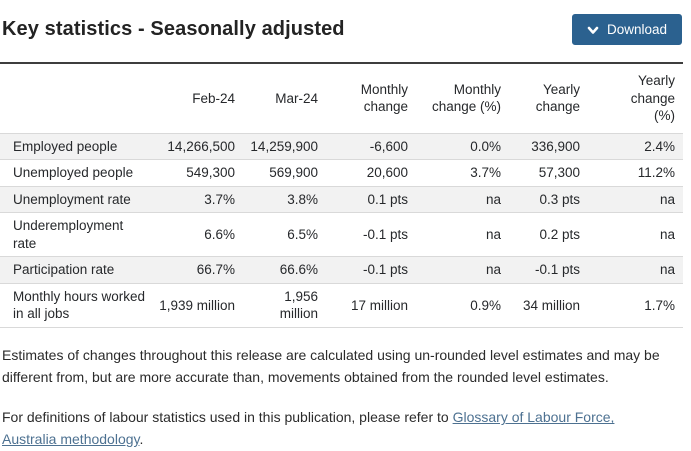 This screenshot has width=691, height=451. I want to click on cell-value: 17 million, so click(379, 305).